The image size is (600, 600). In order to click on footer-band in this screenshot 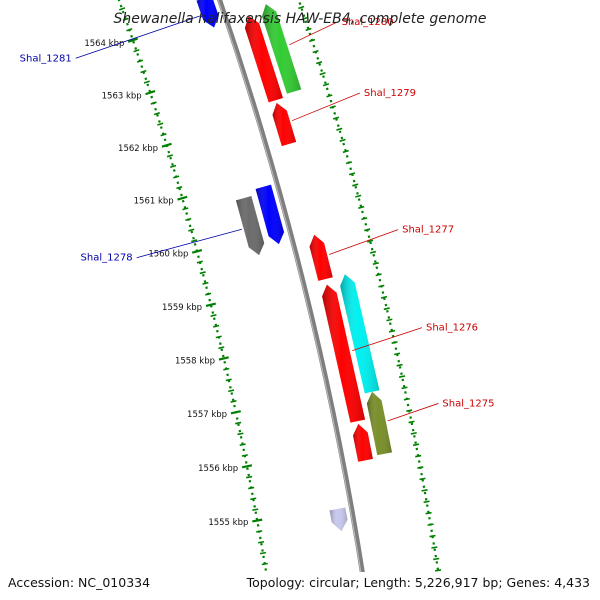, I will do `click(300, 586)`.